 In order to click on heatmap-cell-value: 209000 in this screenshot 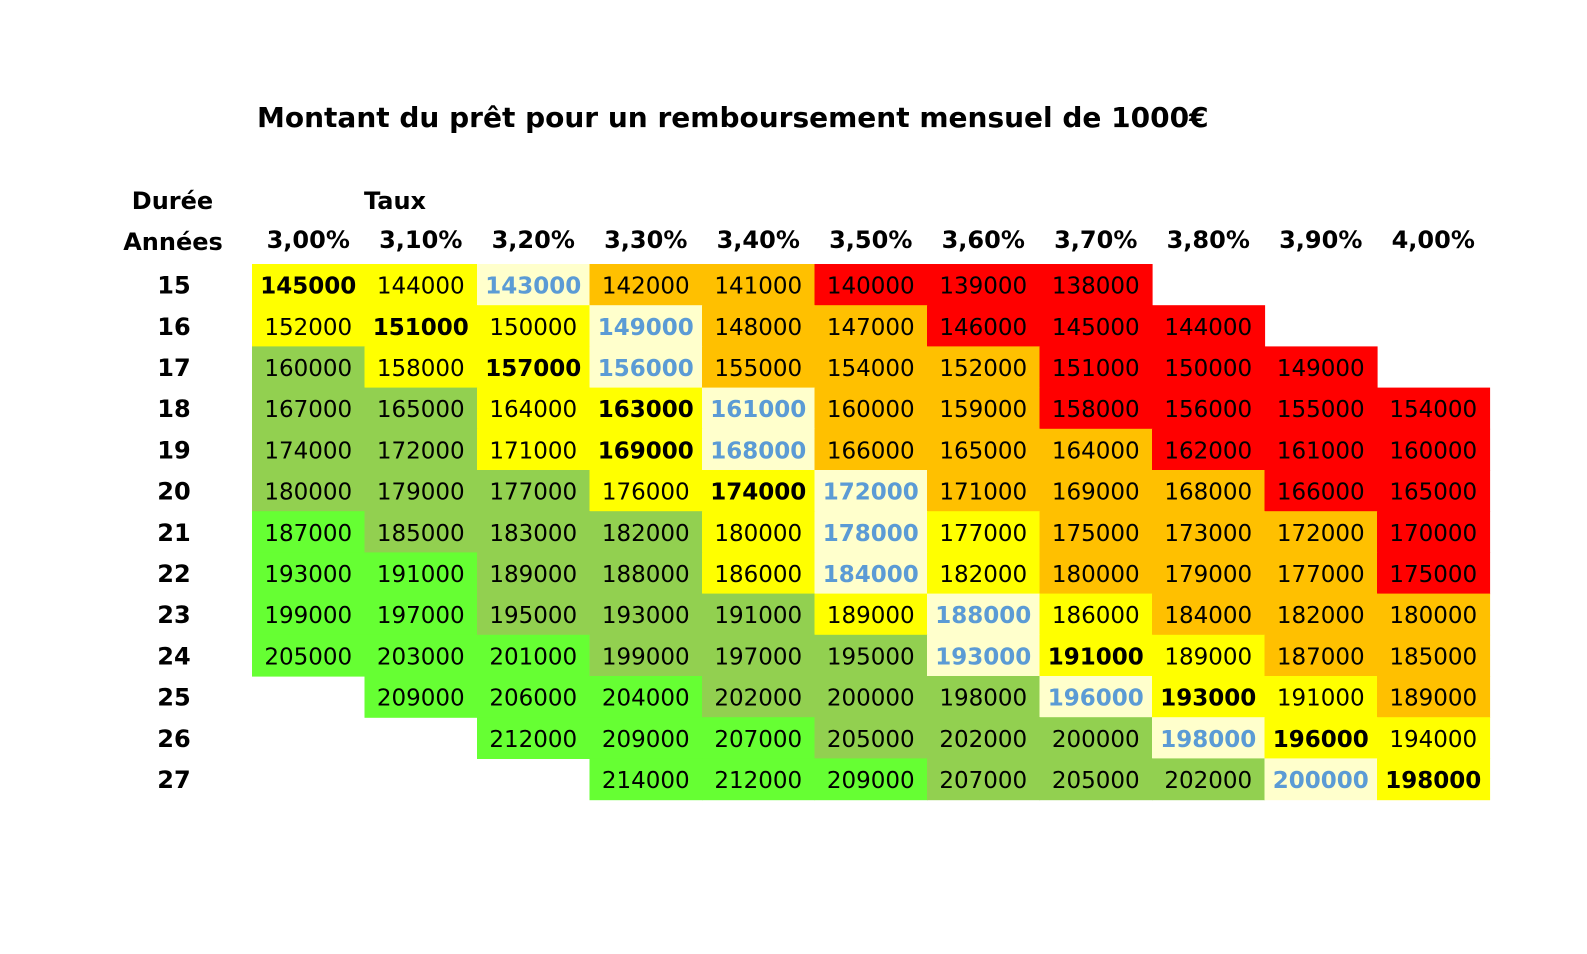, I will do `click(871, 781)`.